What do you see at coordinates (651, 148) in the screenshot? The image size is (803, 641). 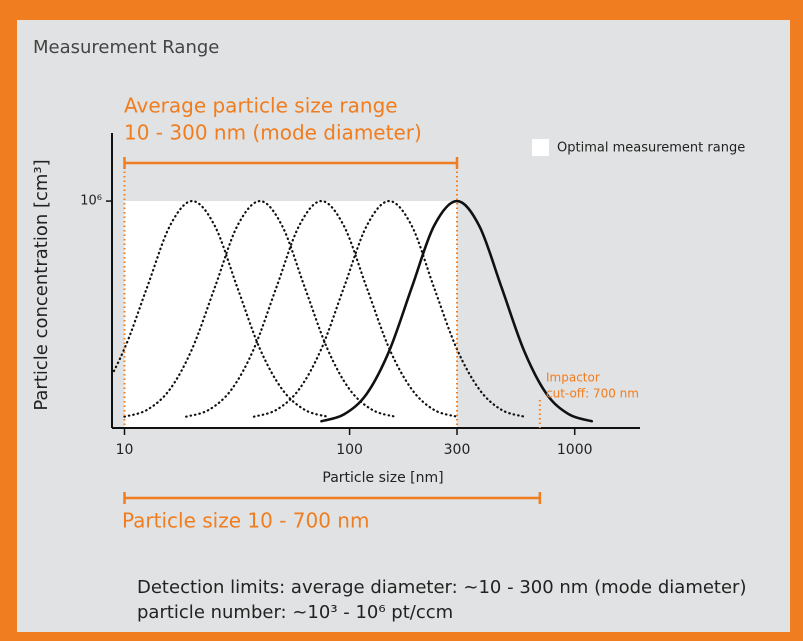 I see `legend-label: Optimal measurement range` at bounding box center [651, 148].